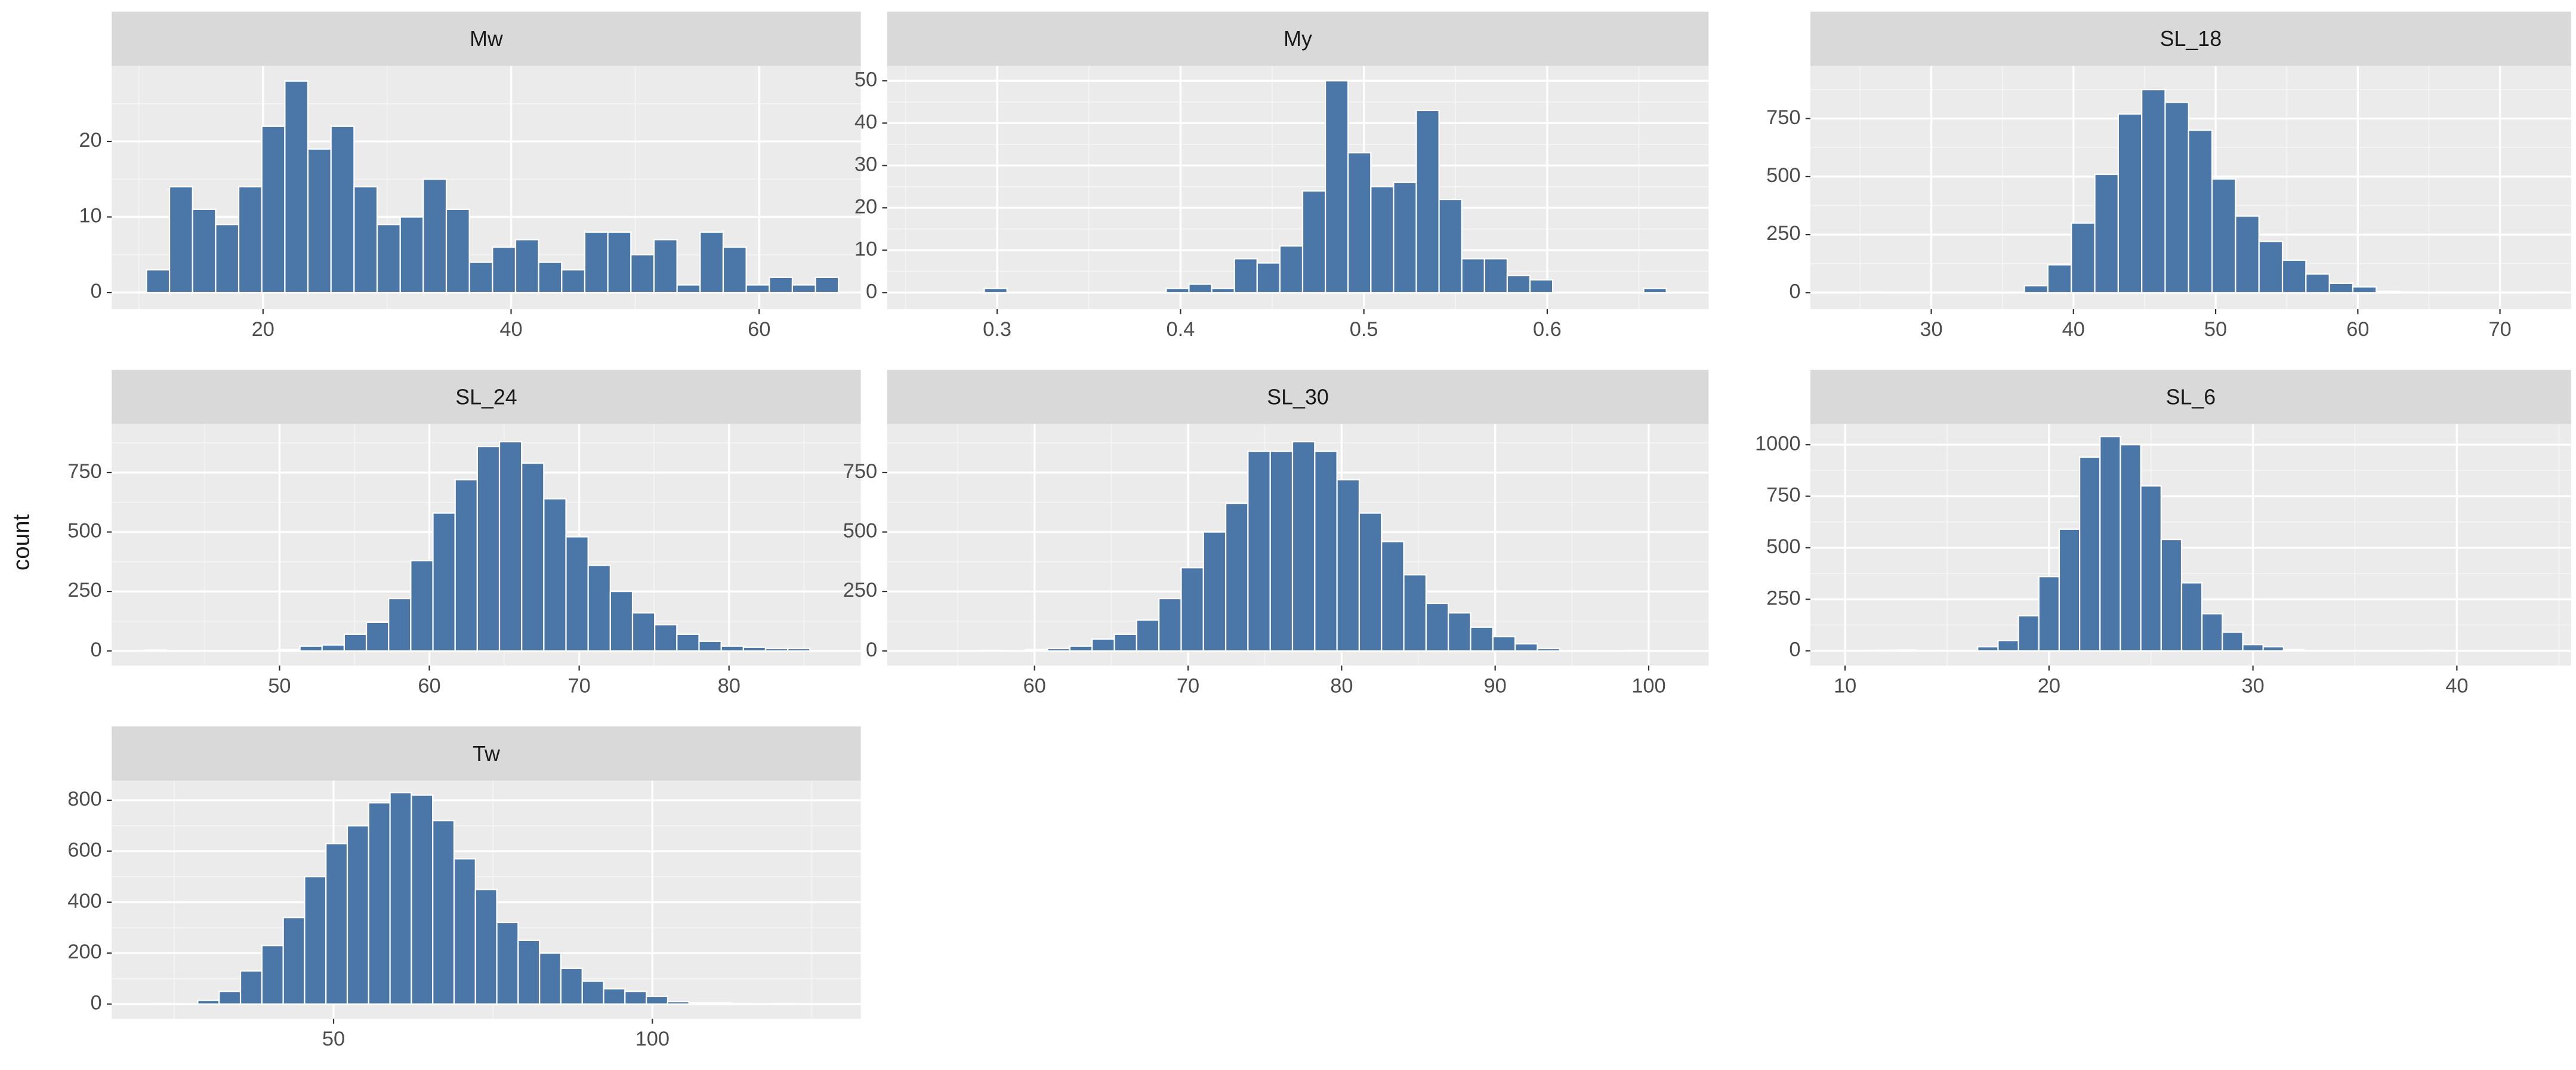 The width and height of the screenshot is (2576, 1070). What do you see at coordinates (2191, 39) in the screenshot?
I see `strip-label: SL_18` at bounding box center [2191, 39].